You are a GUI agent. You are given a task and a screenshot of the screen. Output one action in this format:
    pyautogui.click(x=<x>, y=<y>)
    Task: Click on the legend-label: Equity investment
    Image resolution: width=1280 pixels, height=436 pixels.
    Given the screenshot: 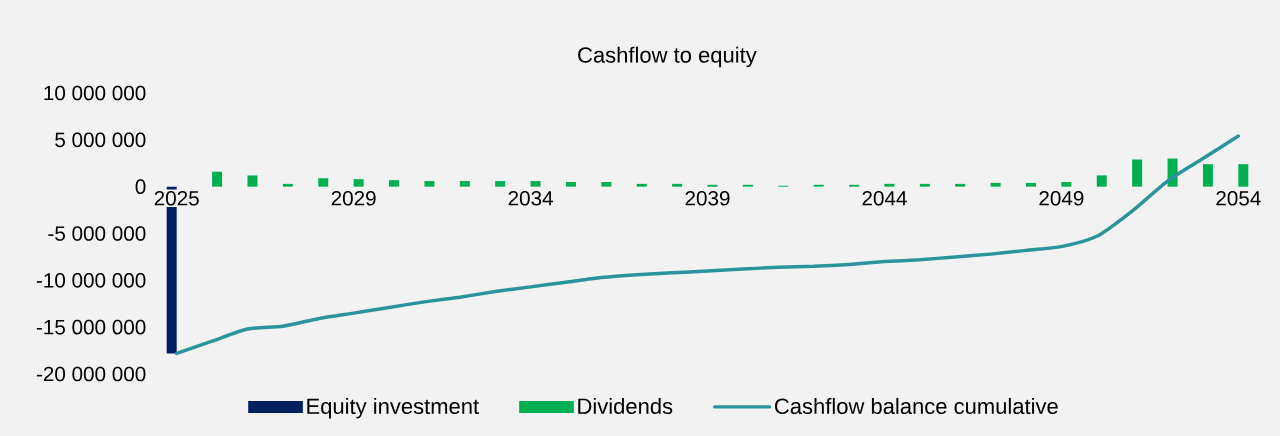 What is the action you would take?
    pyautogui.click(x=393, y=408)
    